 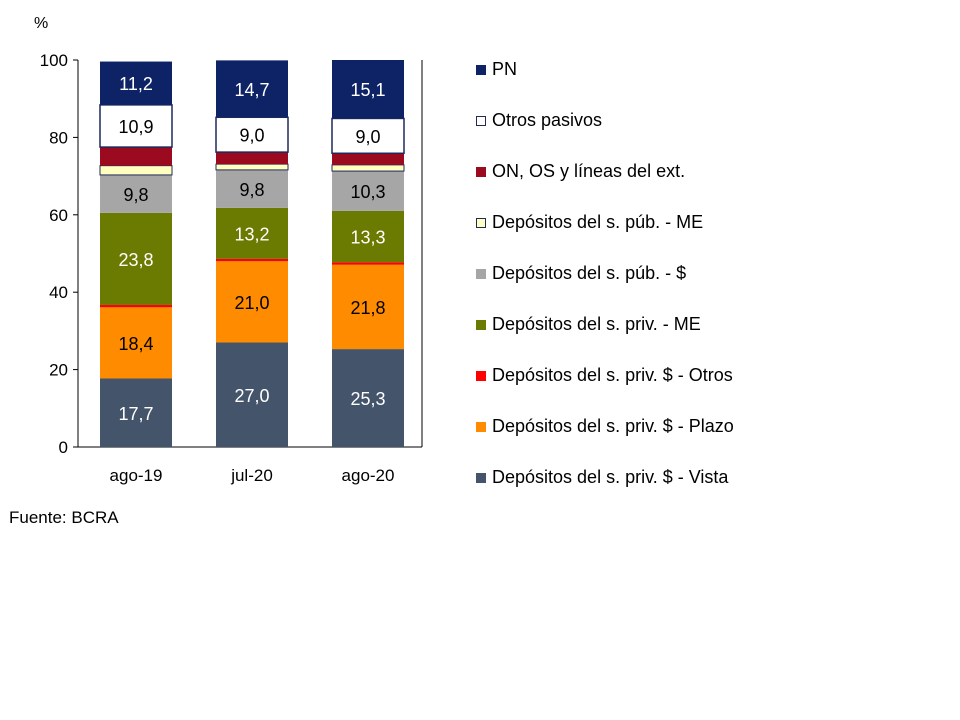 I want to click on legend-label: PN, so click(x=505, y=69).